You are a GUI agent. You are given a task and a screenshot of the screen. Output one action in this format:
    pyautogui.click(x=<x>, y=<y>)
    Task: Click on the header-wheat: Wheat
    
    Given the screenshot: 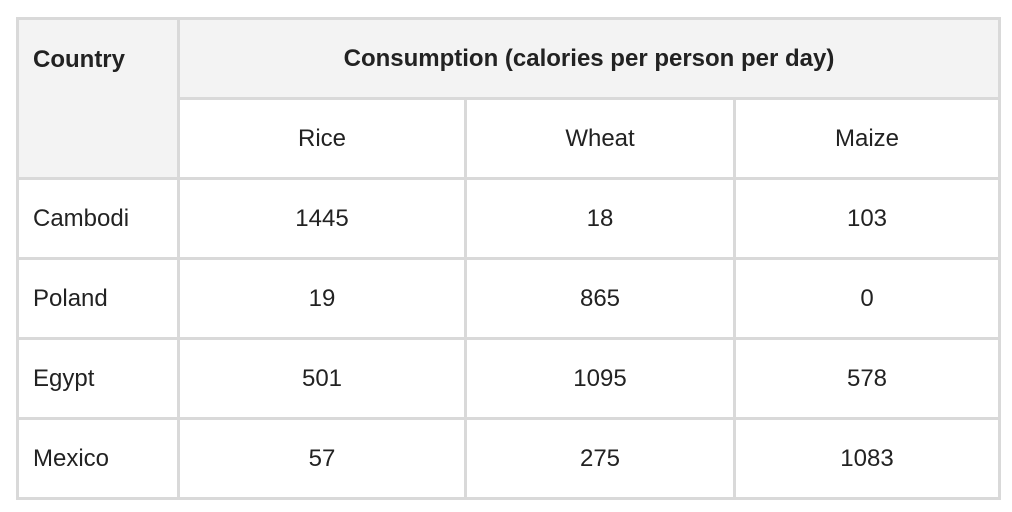 What is the action you would take?
    pyautogui.click(x=600, y=138)
    